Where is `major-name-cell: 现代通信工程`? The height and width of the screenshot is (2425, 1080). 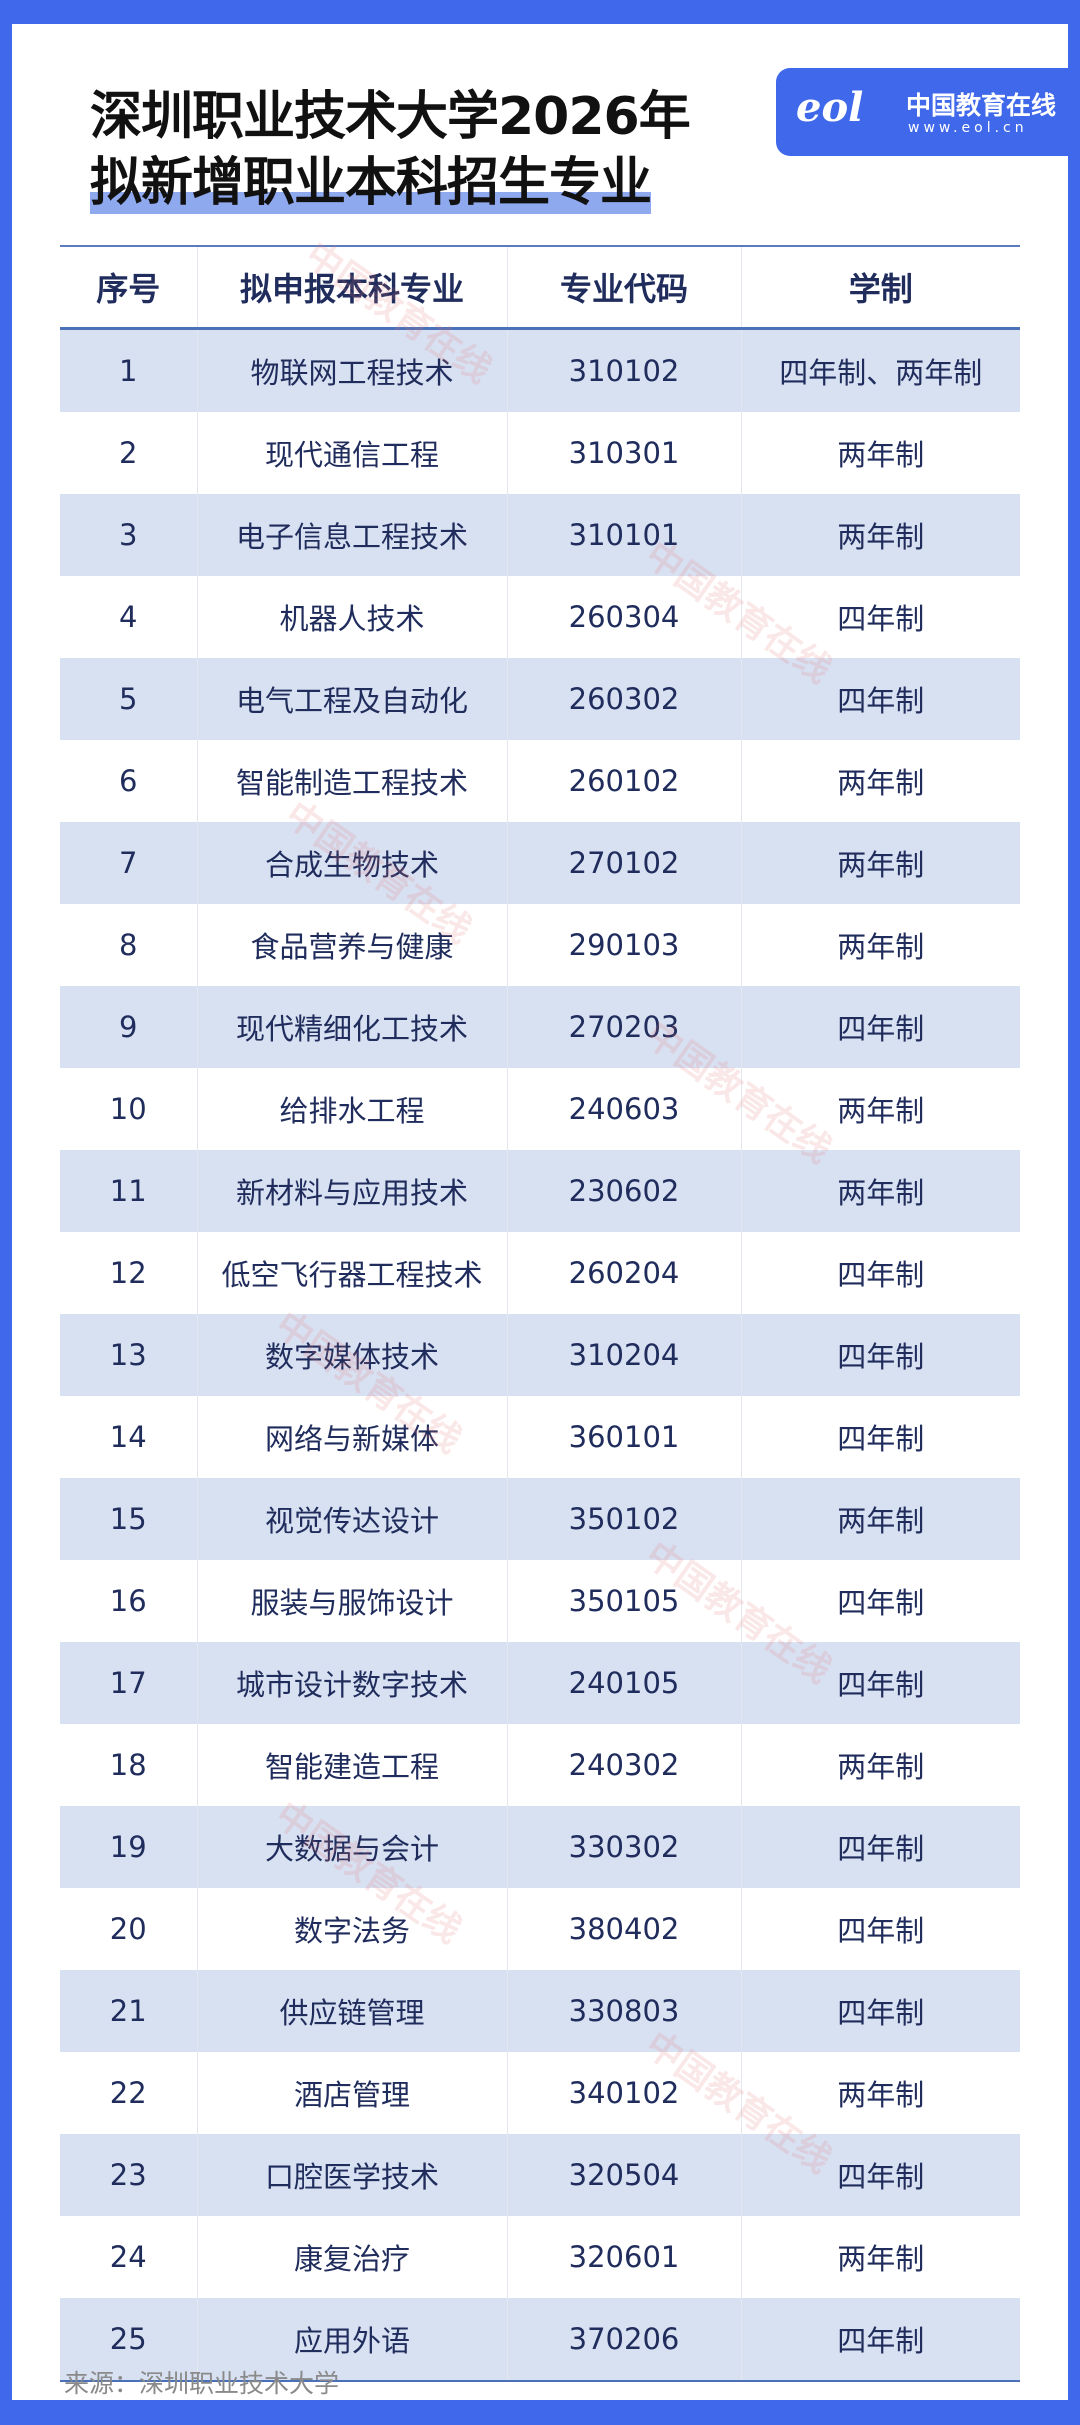 major-name-cell: 现代通信工程 is located at coordinates (351, 453).